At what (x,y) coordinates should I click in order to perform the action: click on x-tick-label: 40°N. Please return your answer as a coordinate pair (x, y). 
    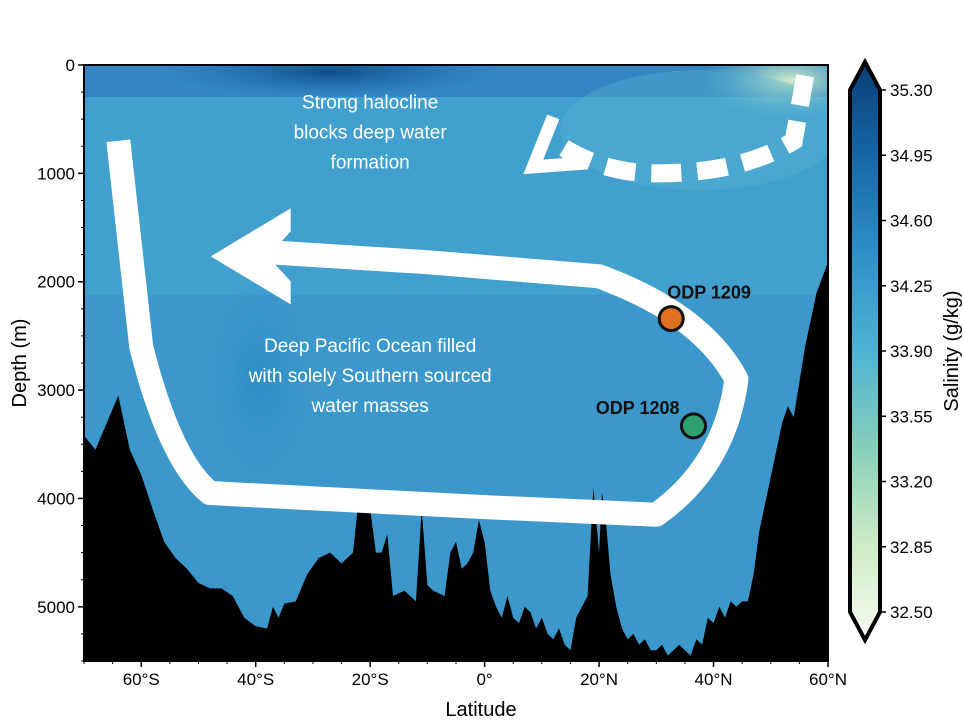
    Looking at the image, I should click on (714, 679).